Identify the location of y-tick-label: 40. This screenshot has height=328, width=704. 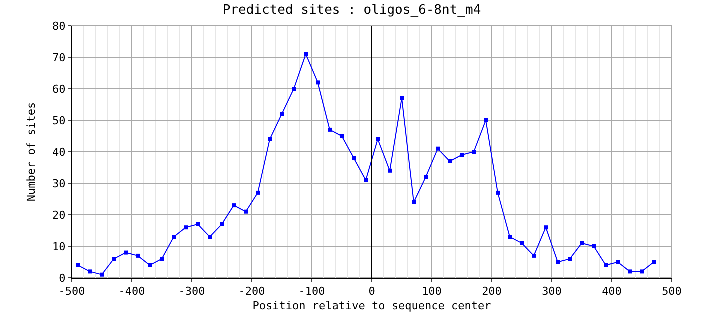
(59, 152).